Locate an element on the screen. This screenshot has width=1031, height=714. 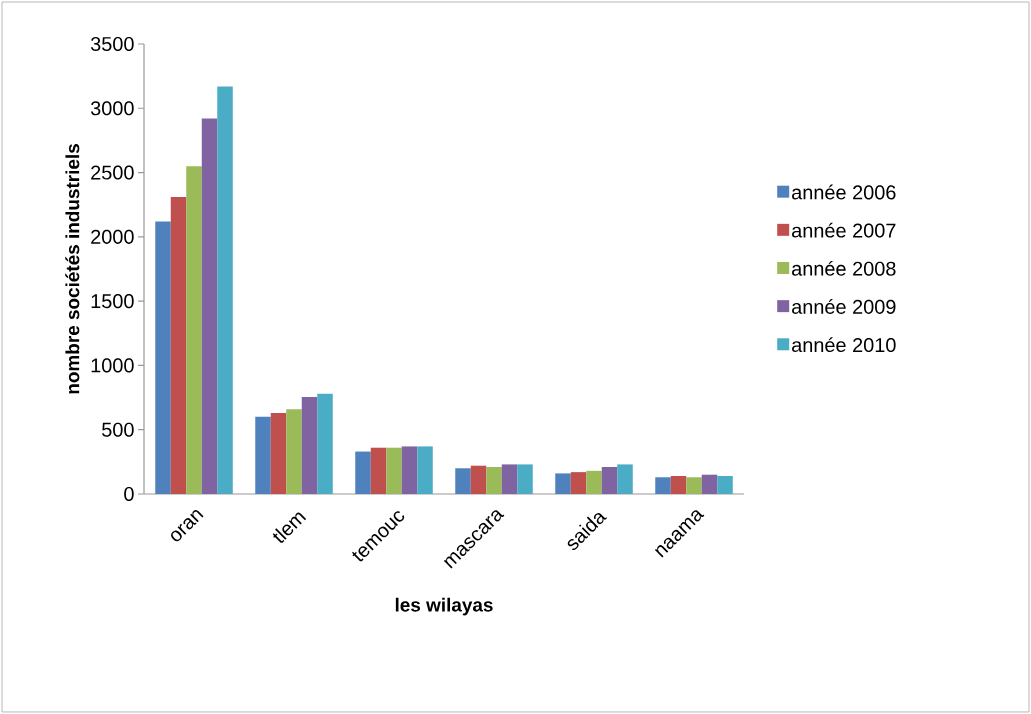
y-axis-title: nombre sociétés industriels is located at coordinates (72, 269).